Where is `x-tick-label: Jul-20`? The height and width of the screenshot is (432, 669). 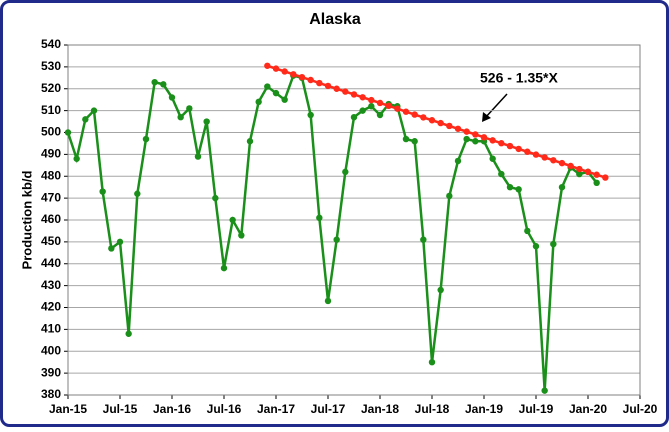
x-tick-label: Jul-20 is located at coordinates (640, 409).